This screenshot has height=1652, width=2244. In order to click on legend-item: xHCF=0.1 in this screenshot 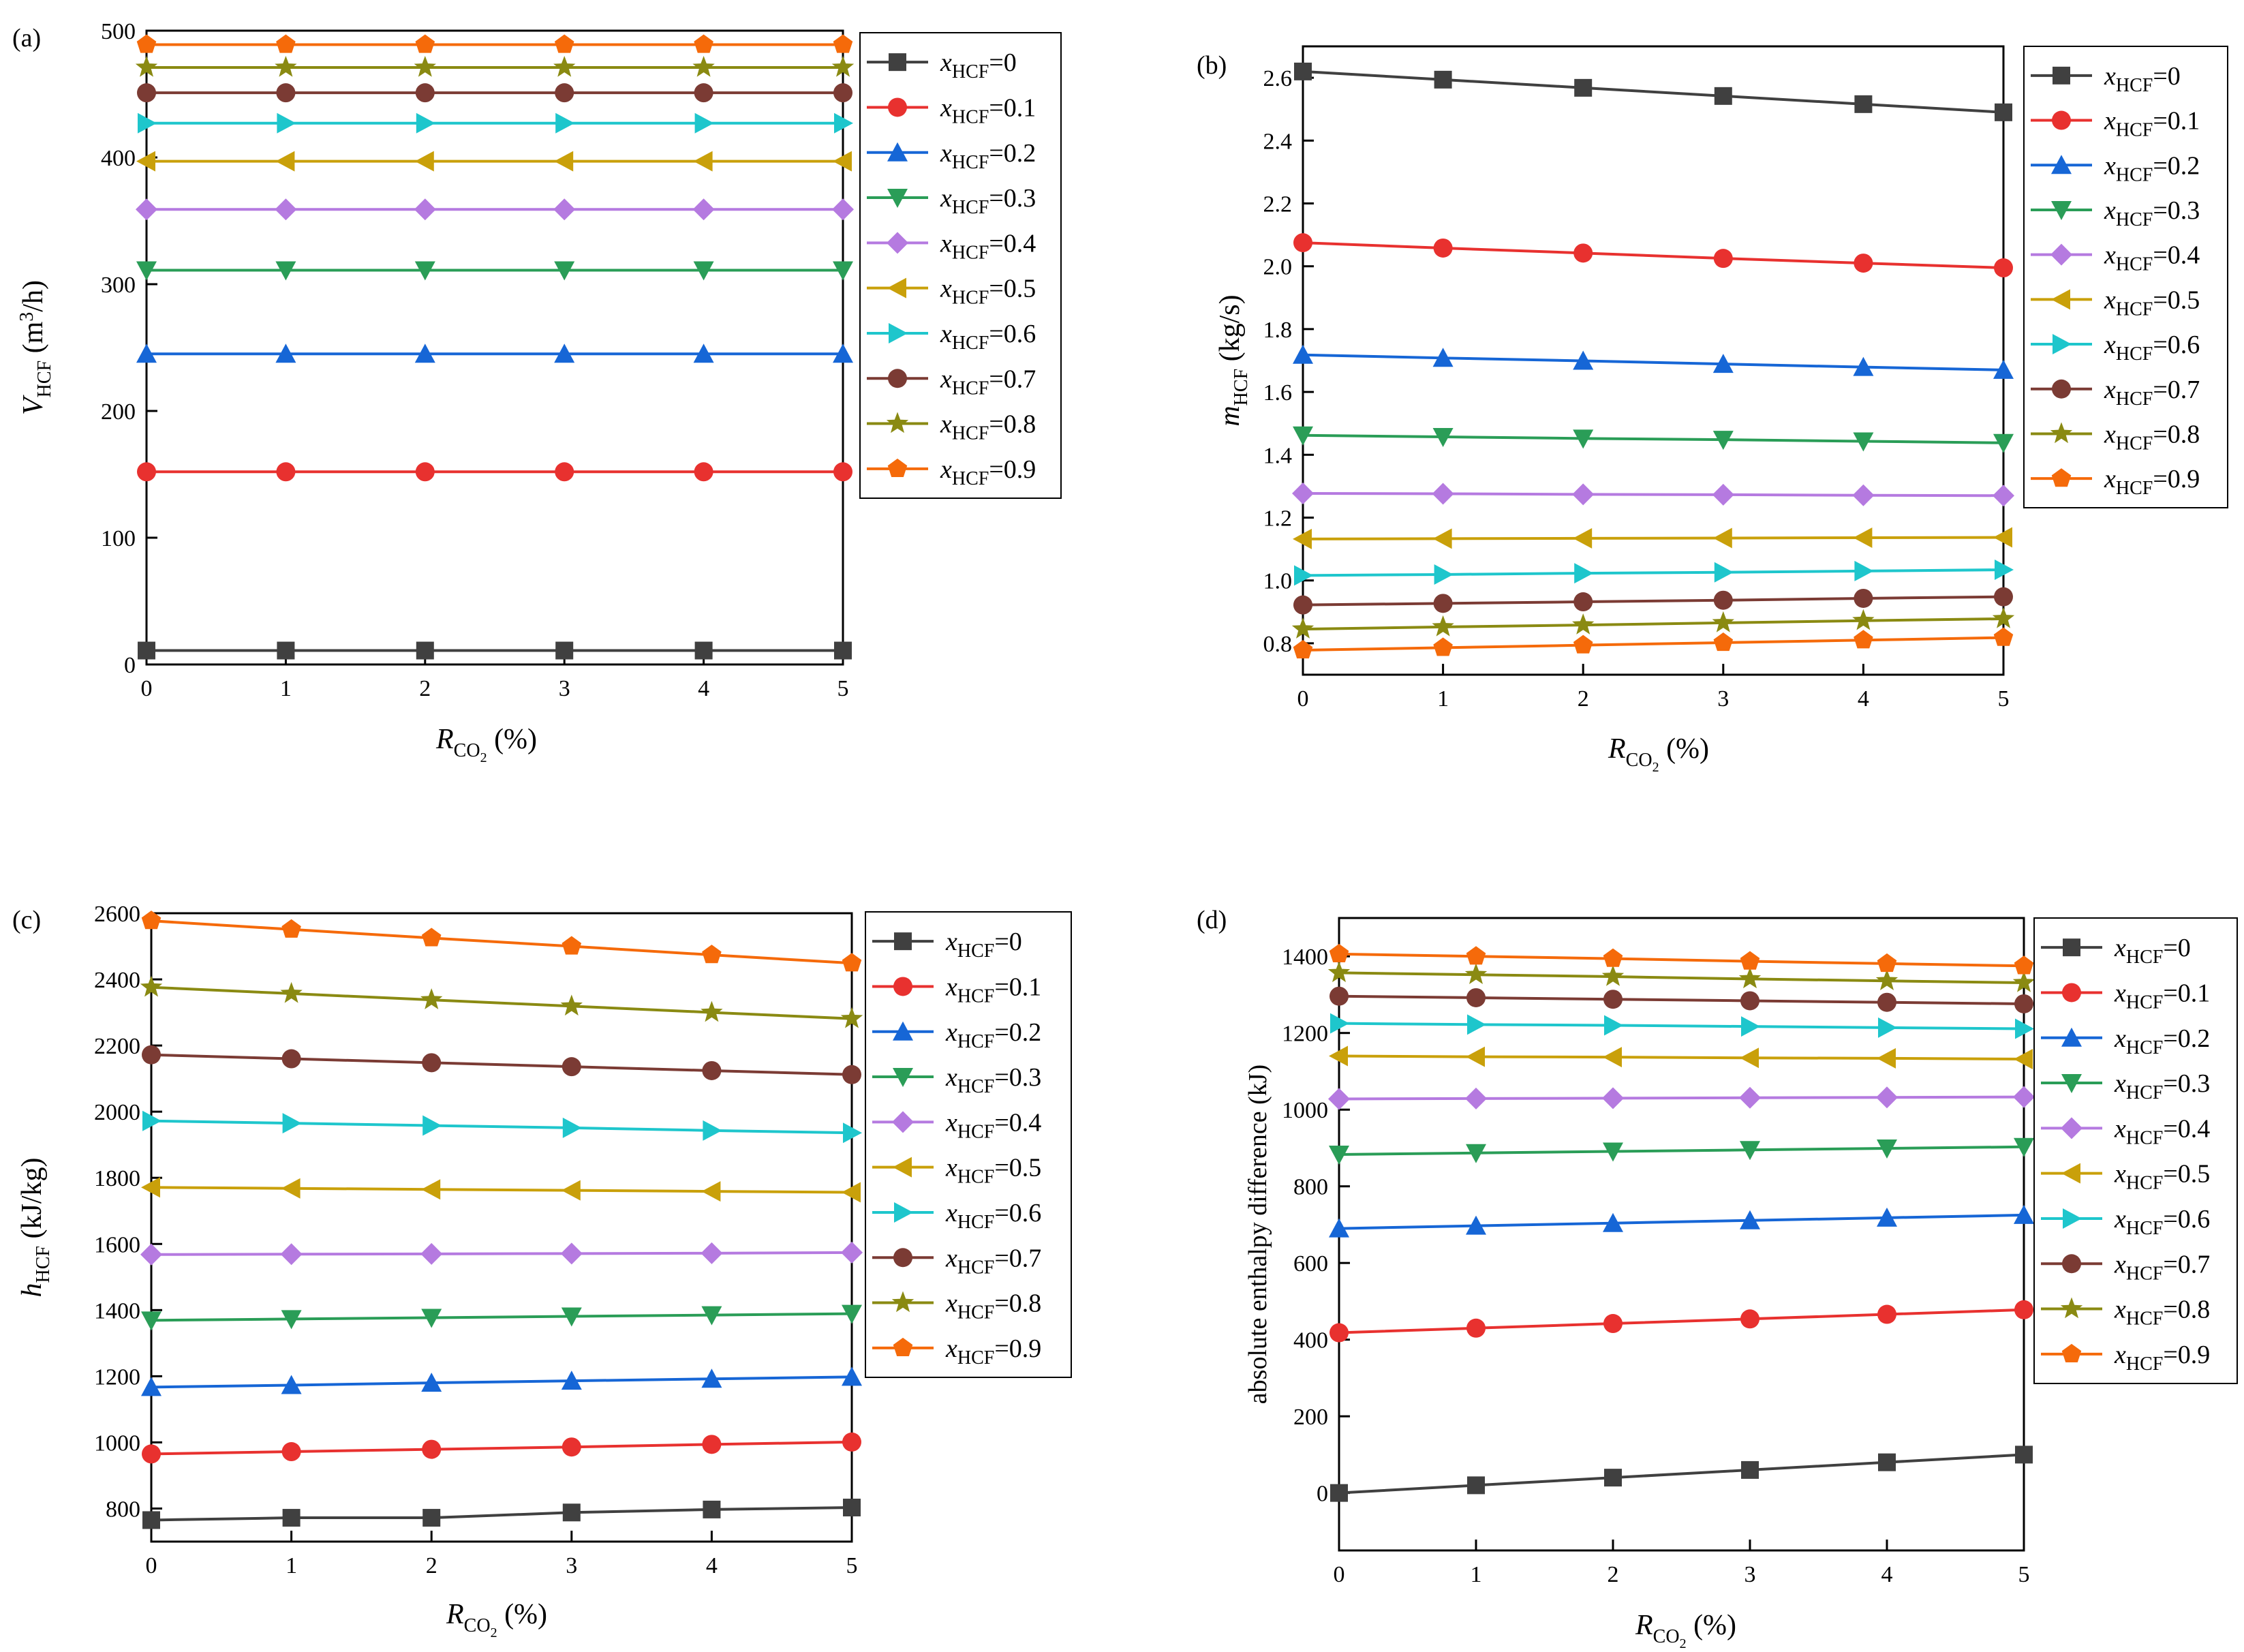, I will do `click(2115, 124)`.